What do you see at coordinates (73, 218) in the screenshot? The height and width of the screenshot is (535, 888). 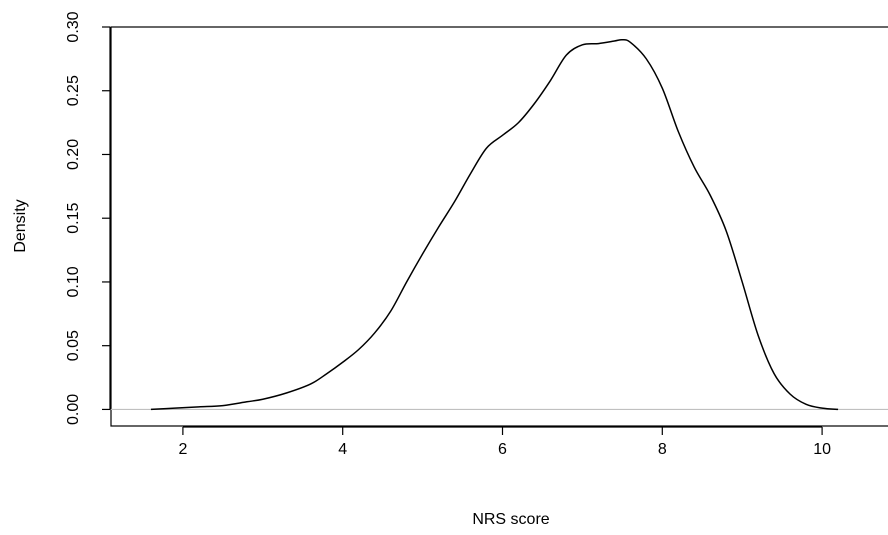 I see `y-tick-label: 0.15` at bounding box center [73, 218].